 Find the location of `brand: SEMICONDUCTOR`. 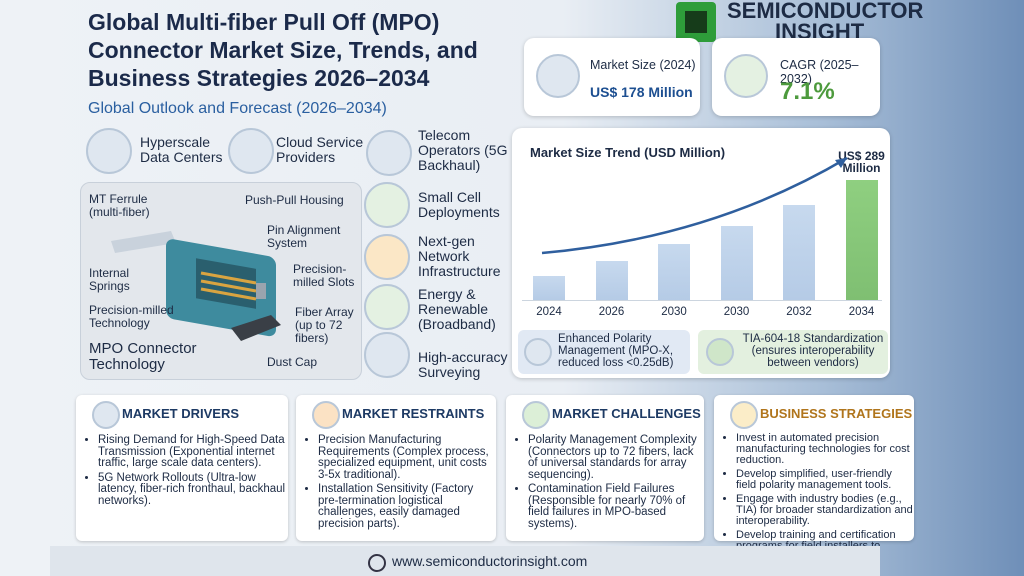

brand: SEMICONDUCTOR is located at coordinates (825, 11).